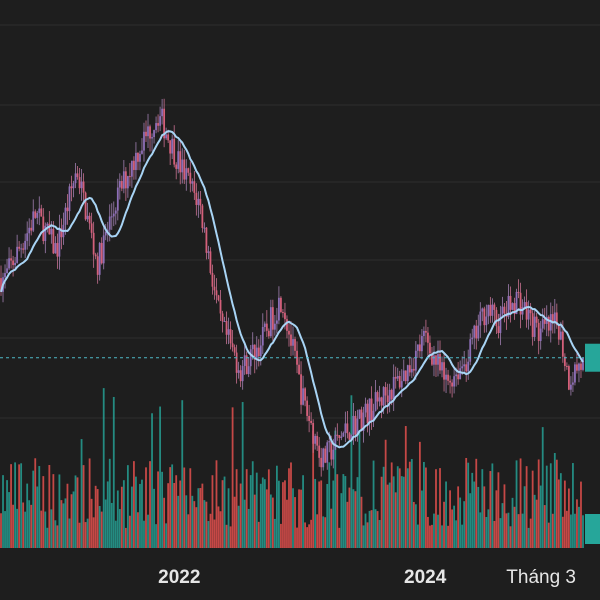 Image resolution: width=600 pixels, height=600 pixels. What do you see at coordinates (179, 577) in the screenshot?
I see `x-tick-label: 2022` at bounding box center [179, 577].